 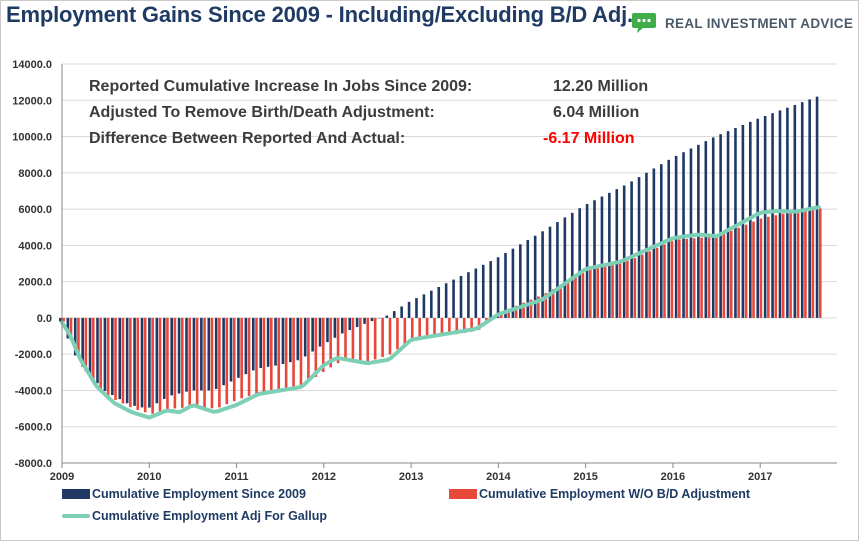 What do you see at coordinates (599, 494) in the screenshot?
I see `legend-item-wo-bd: Cumulative Employment W/O B/D Adjustment` at bounding box center [599, 494].